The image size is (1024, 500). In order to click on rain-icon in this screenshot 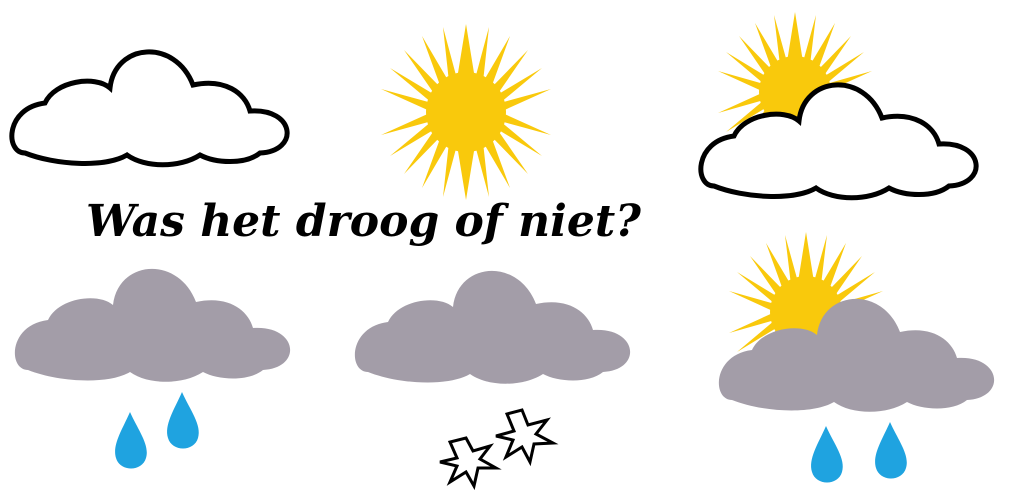, I will do `click(152, 368)`.